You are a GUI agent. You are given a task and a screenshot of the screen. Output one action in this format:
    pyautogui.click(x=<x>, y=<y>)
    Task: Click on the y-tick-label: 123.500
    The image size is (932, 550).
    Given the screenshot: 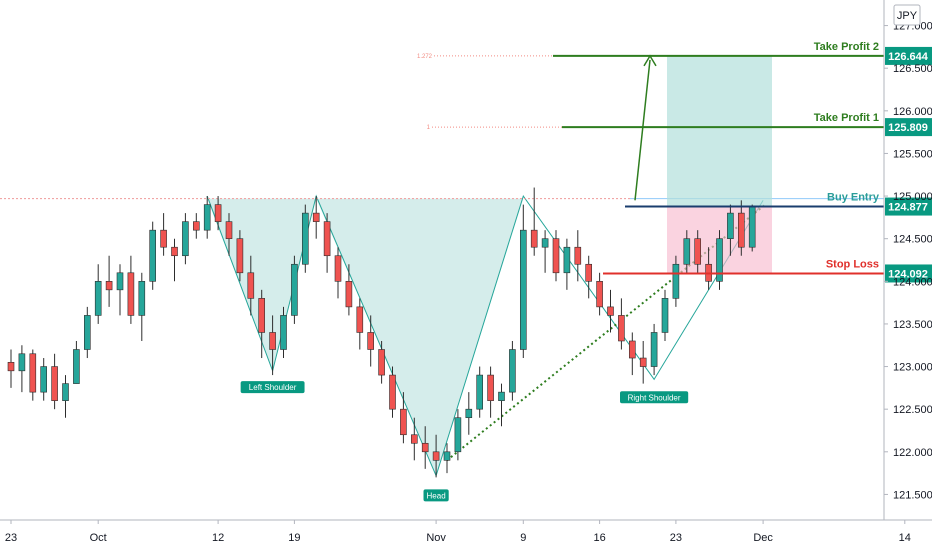 What is the action you would take?
    pyautogui.click(x=912, y=325)
    